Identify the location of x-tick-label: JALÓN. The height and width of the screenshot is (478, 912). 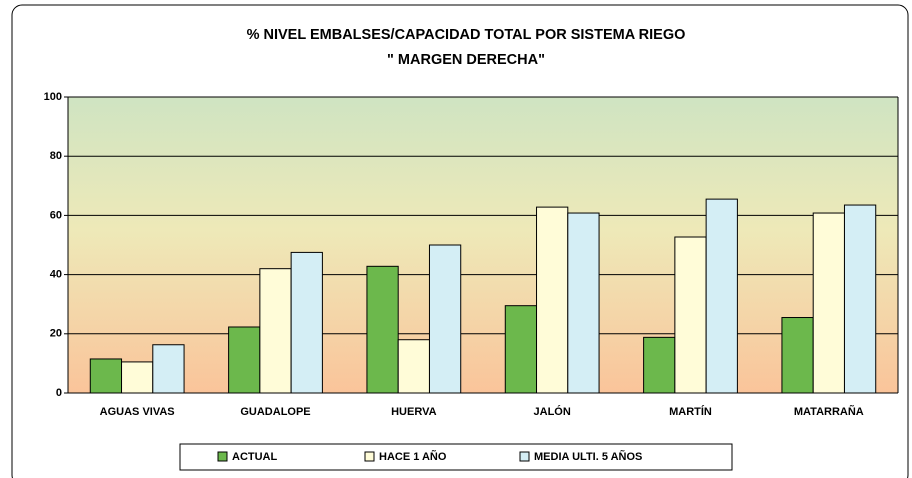
(552, 411).